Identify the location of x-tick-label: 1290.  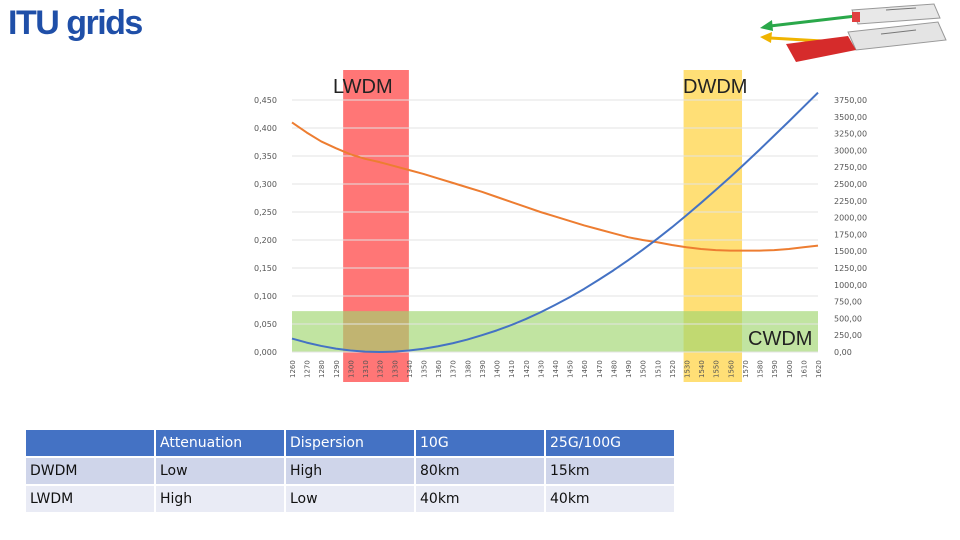
(337, 369).